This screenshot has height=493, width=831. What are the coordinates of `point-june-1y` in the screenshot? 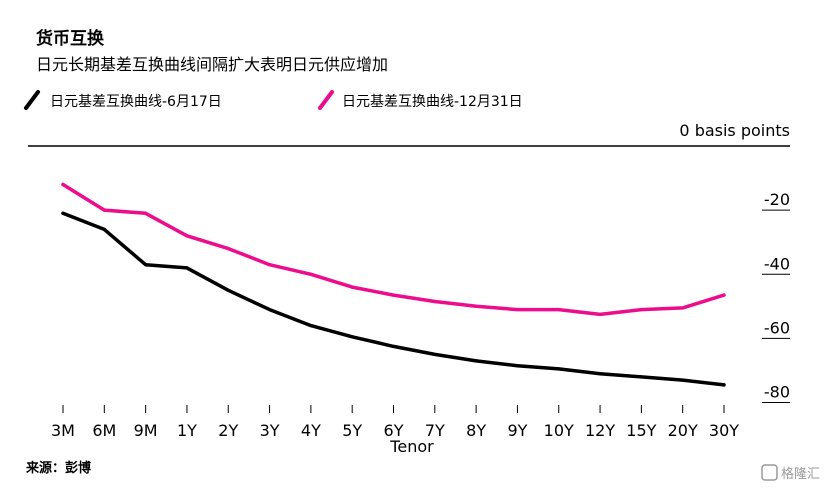 It's located at (187, 268).